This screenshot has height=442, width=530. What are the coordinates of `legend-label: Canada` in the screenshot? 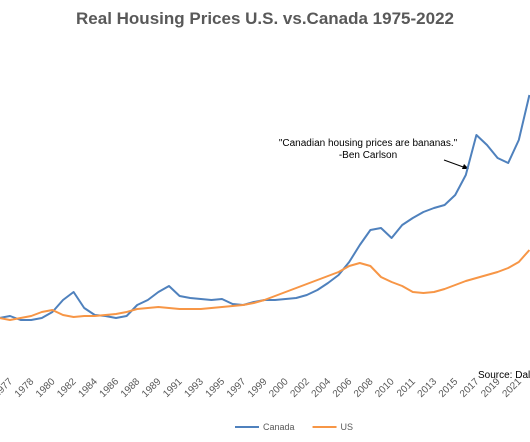 It's located at (279, 427).